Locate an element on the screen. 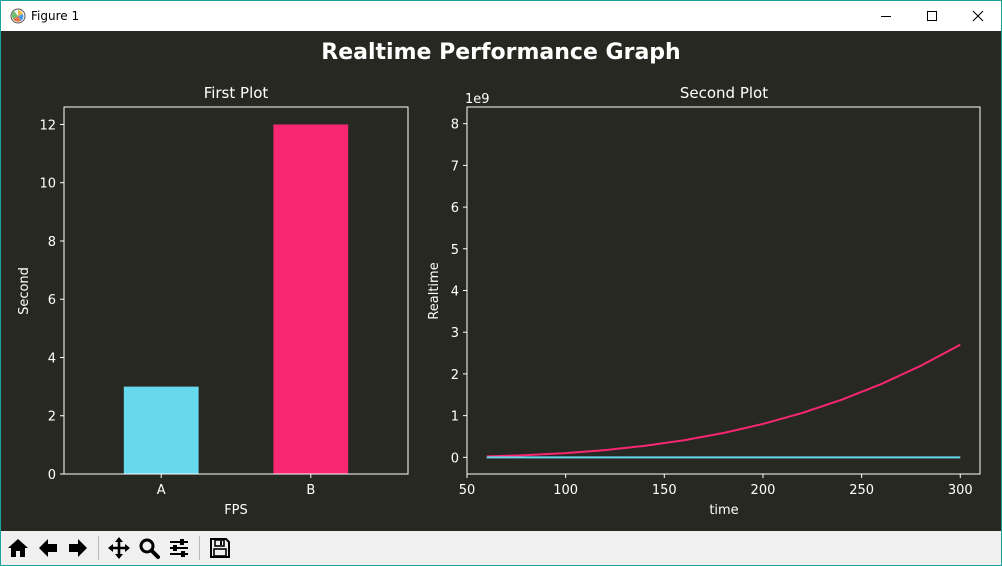  minimize-button is located at coordinates (886, 16).